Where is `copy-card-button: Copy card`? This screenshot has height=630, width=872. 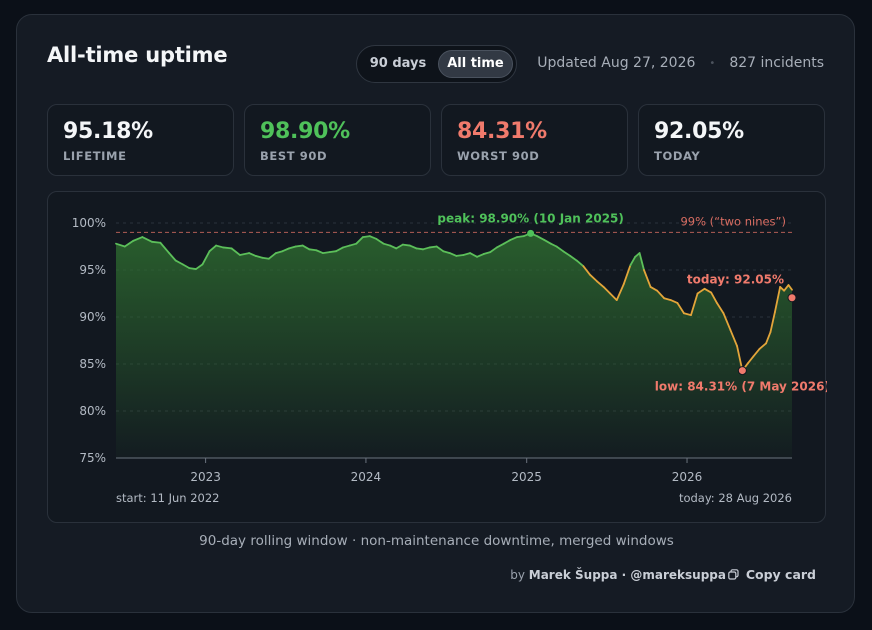
copy-card-button: Copy card is located at coordinates (772, 574).